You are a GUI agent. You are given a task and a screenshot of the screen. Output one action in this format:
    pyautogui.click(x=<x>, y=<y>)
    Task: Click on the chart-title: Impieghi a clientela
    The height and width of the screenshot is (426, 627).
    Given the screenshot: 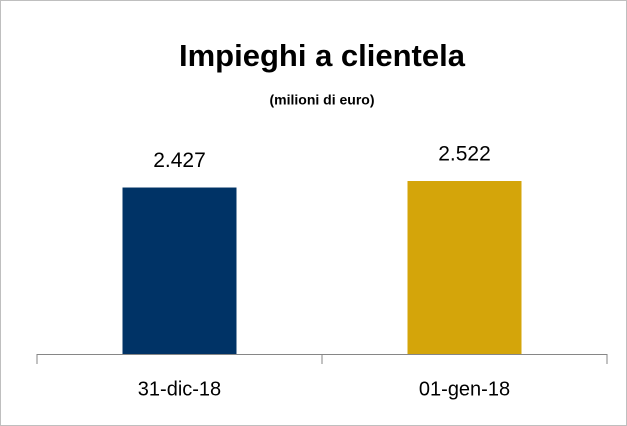 What is the action you would take?
    pyautogui.click(x=322, y=55)
    